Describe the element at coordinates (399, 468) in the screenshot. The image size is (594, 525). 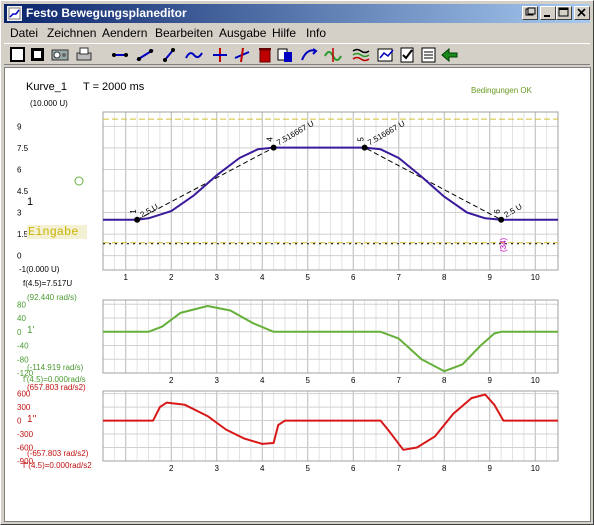
I see `acceleration-x-tick: 7` at that location.